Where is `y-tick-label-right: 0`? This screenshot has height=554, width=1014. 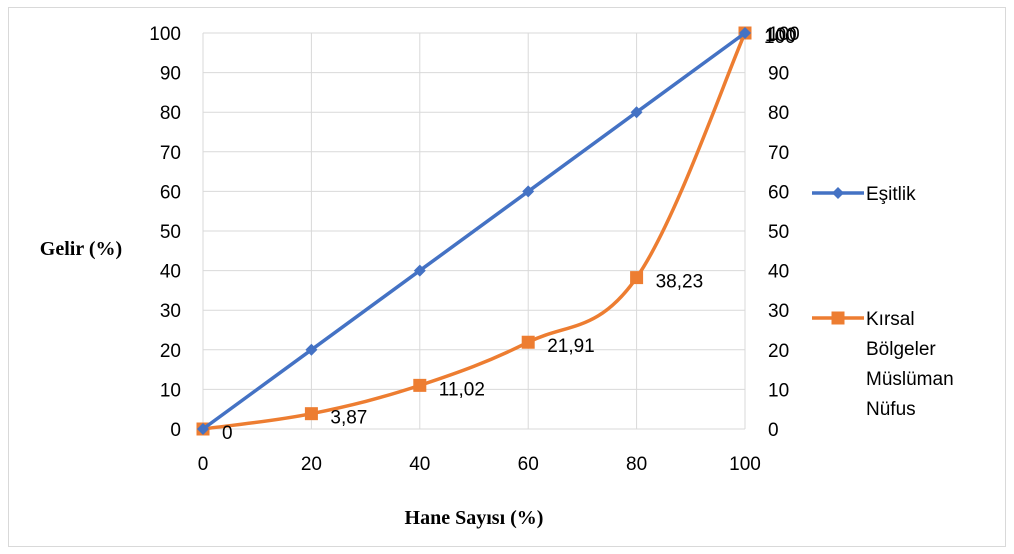
y-tick-label-right: 0 is located at coordinates (773, 430).